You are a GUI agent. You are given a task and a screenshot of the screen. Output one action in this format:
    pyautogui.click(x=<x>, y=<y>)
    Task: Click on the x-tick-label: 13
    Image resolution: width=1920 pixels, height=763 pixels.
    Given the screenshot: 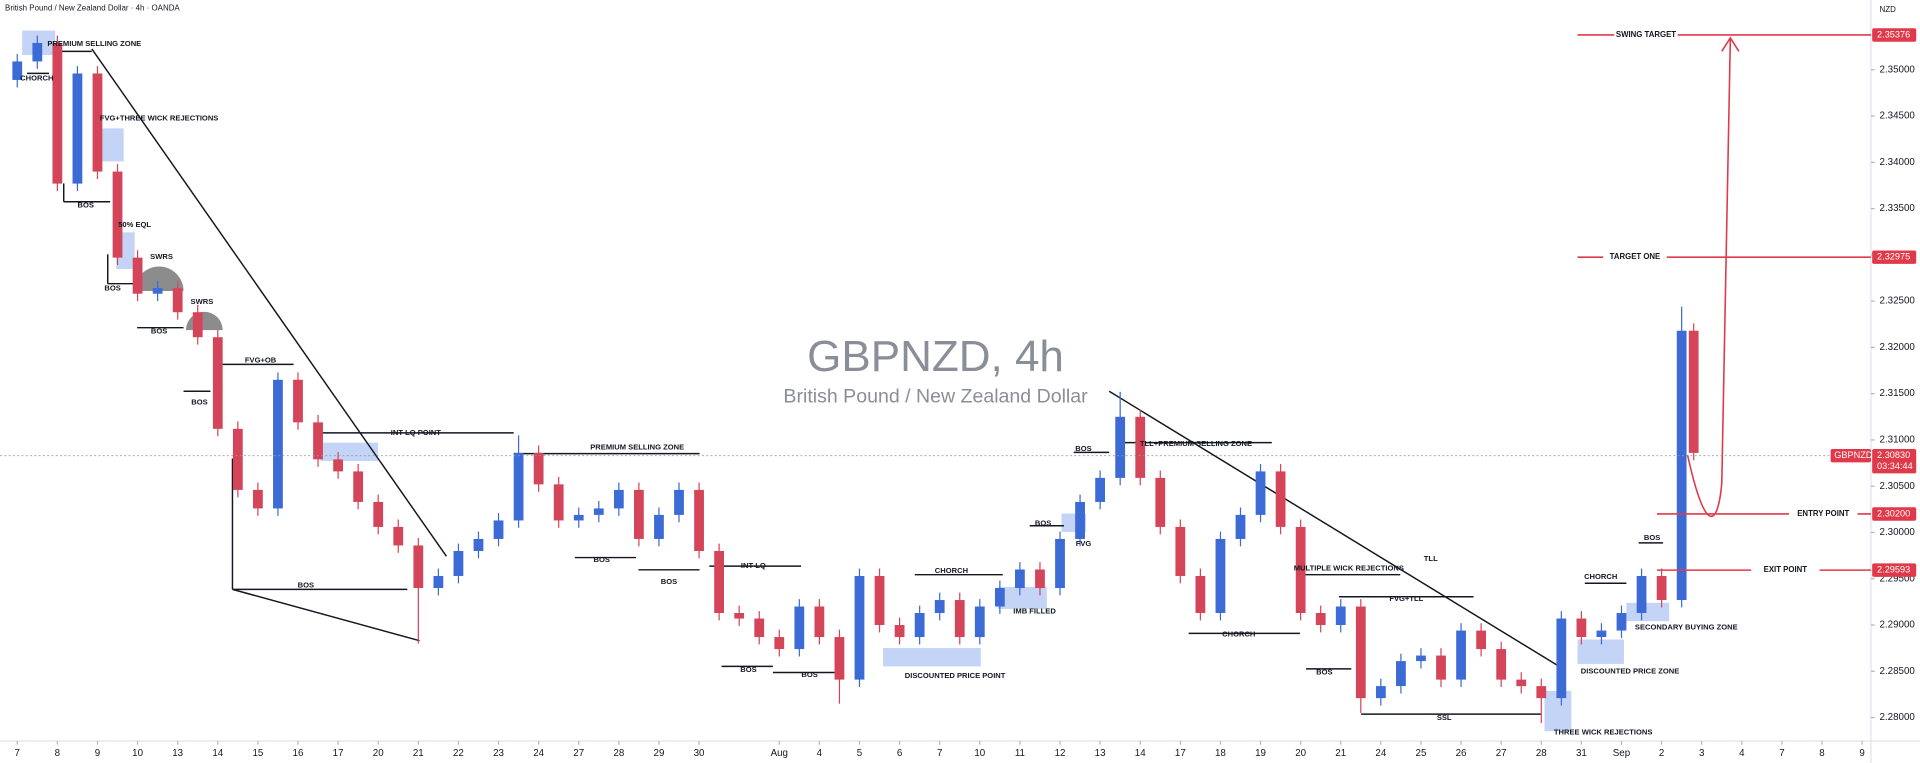 What is the action you would take?
    pyautogui.click(x=1100, y=753)
    